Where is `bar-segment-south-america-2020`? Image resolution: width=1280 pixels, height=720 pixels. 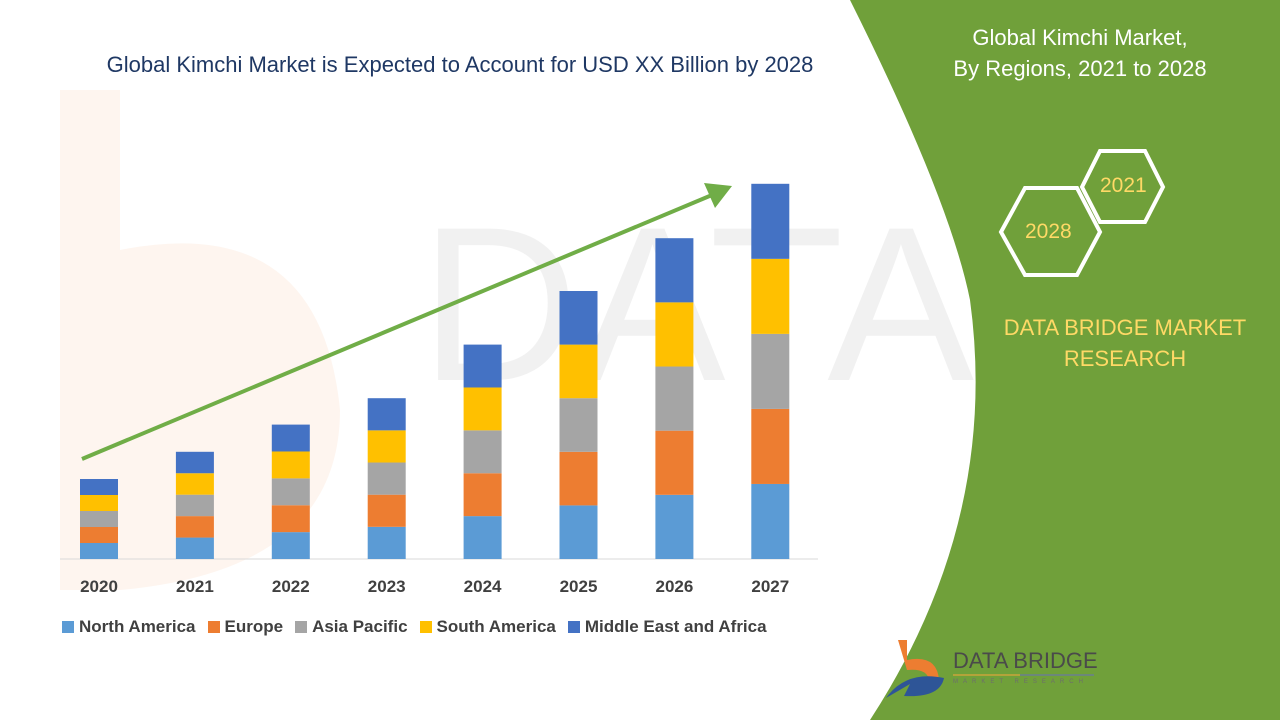
bar-segment-south-america-2020 is located at coordinates (99, 503).